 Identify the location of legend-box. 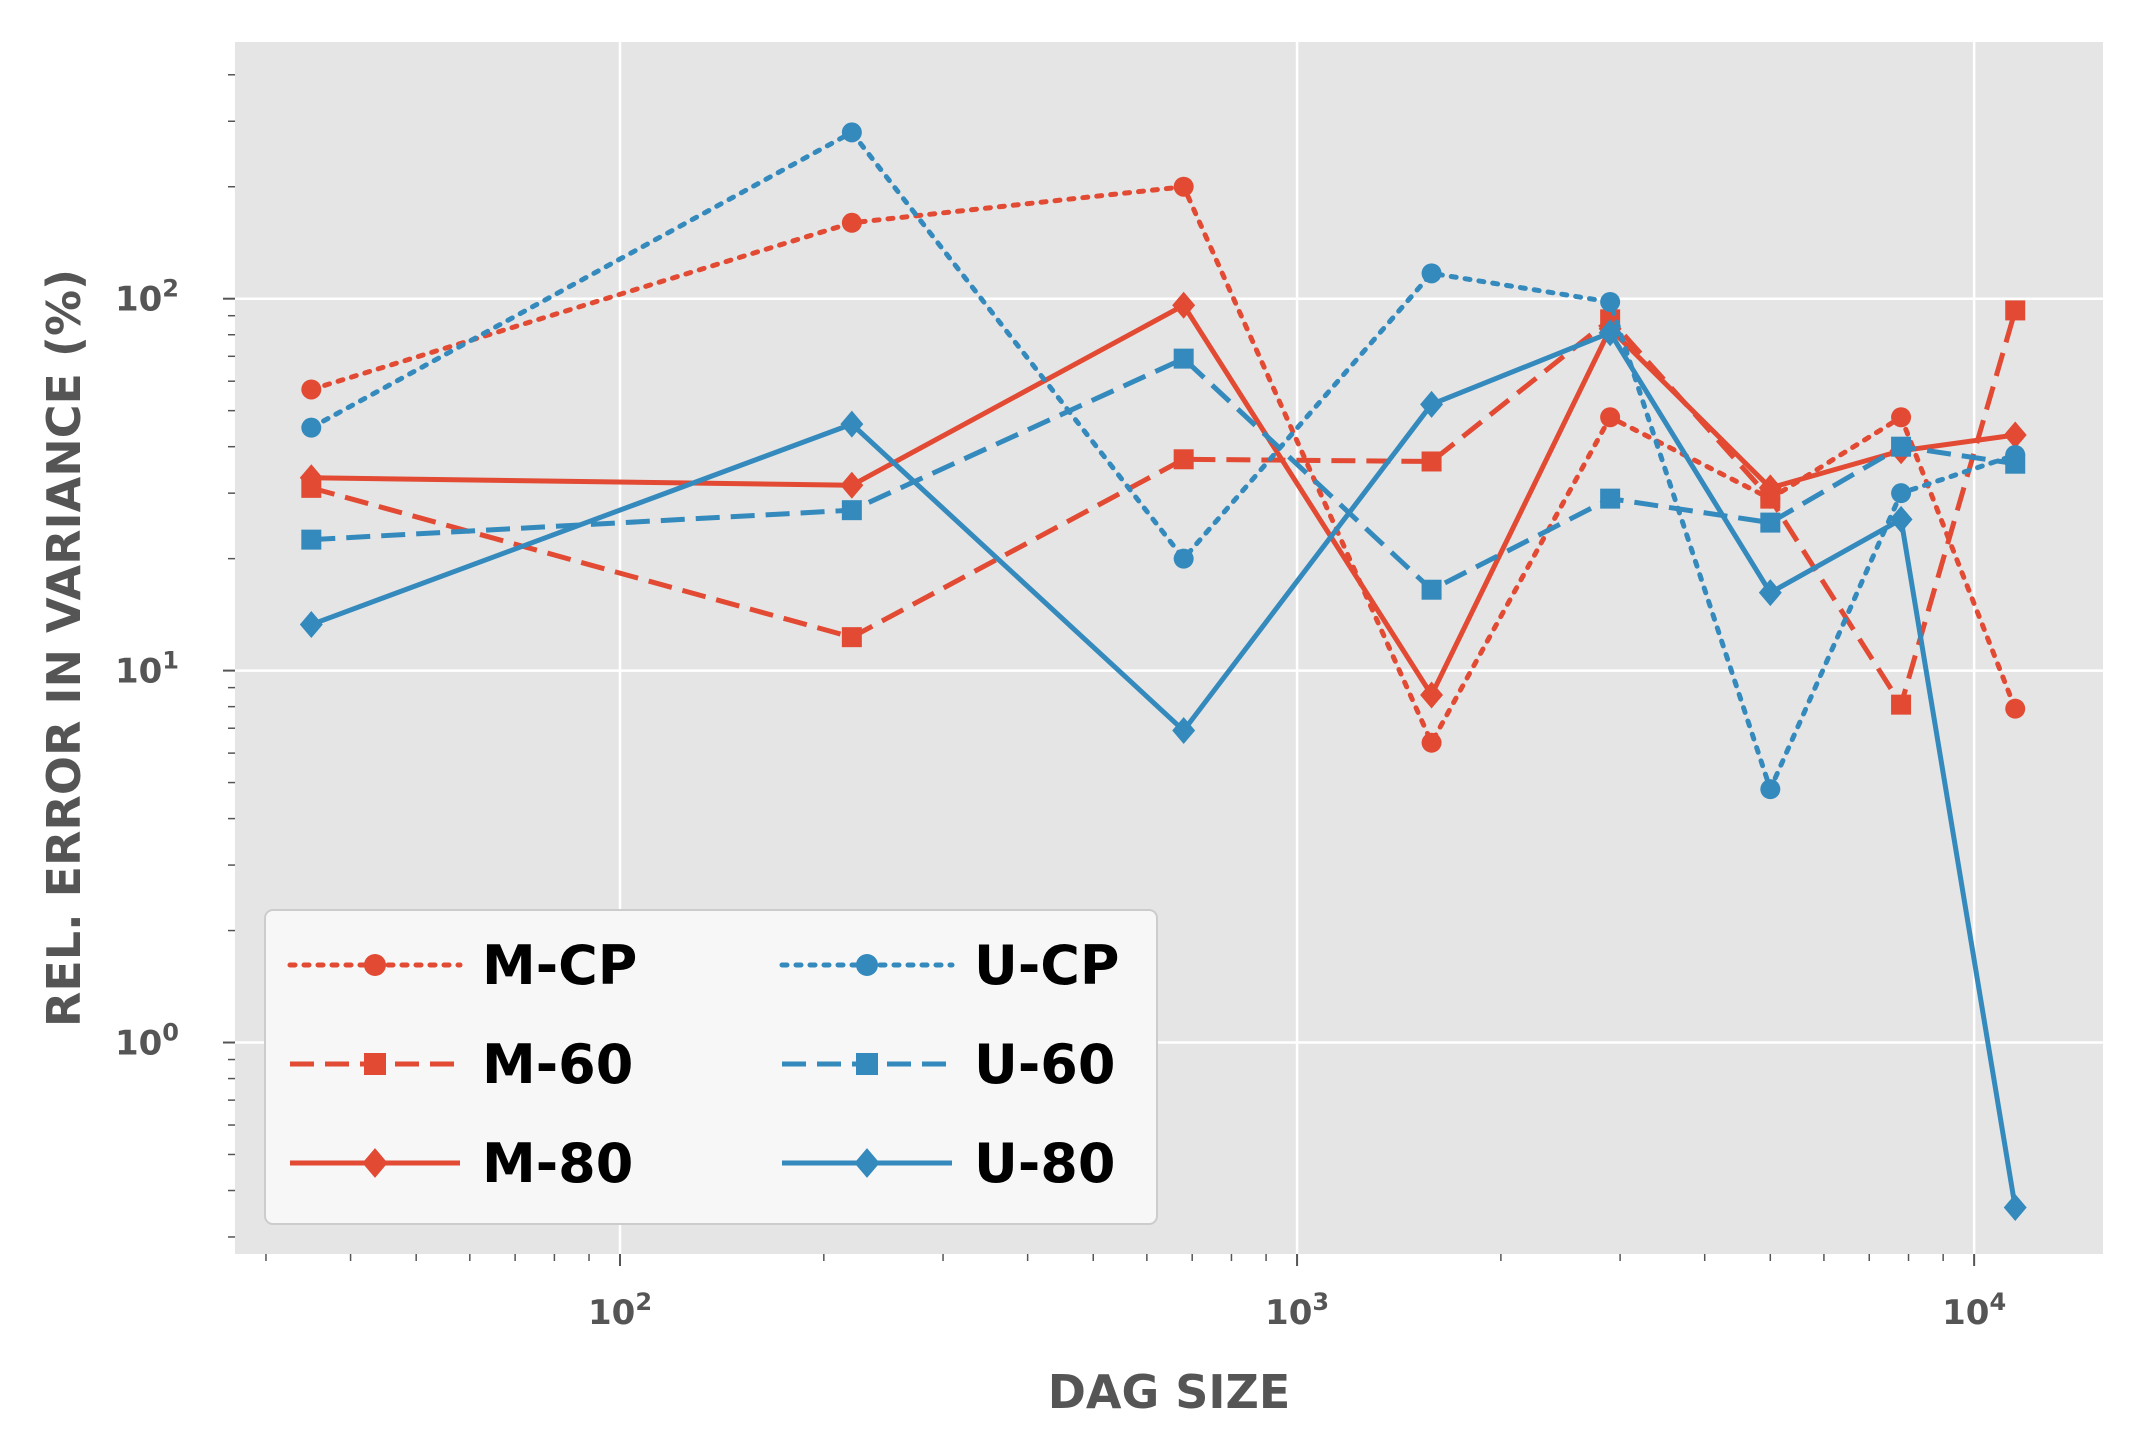
(711, 1067).